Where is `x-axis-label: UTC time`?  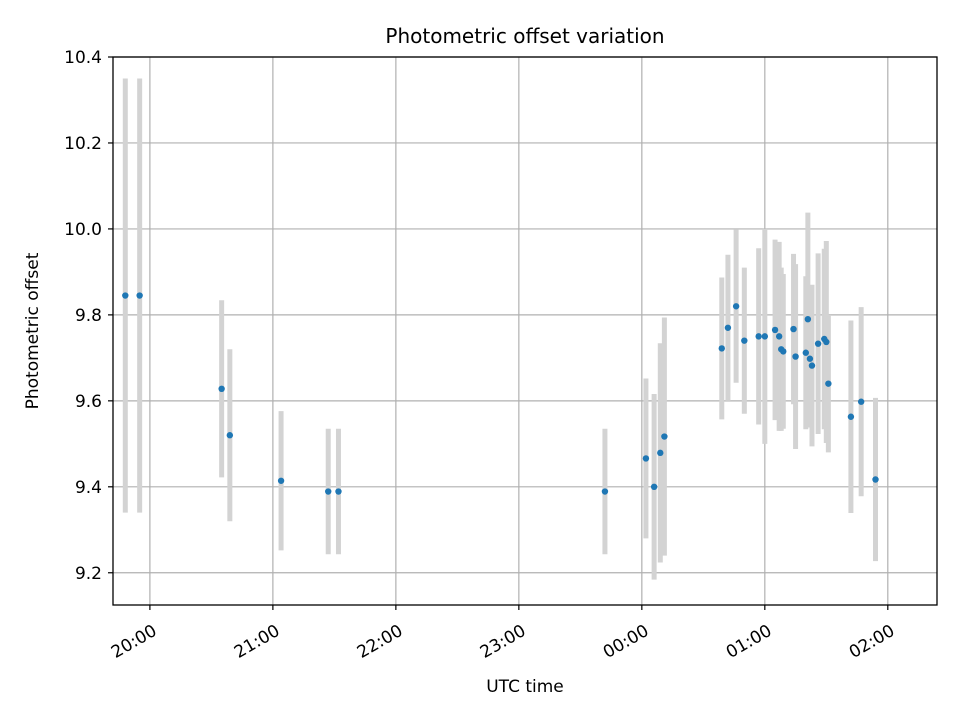
x-axis-label: UTC time is located at coordinates (525, 687).